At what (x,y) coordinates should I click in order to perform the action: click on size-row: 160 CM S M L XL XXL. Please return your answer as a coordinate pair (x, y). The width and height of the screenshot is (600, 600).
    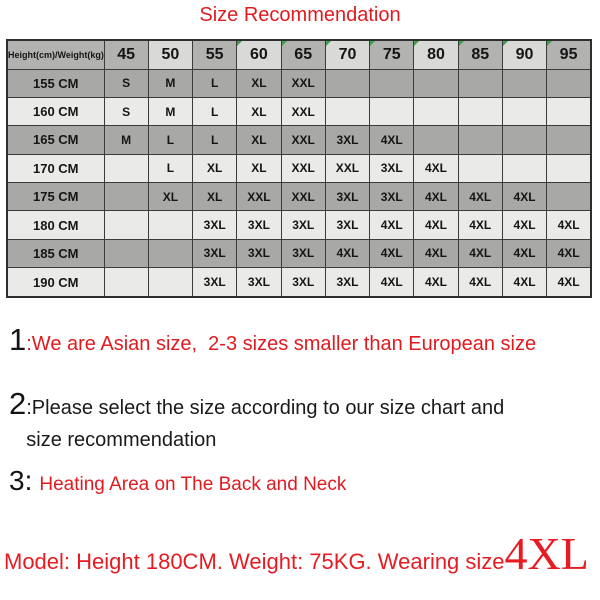
    Looking at the image, I should click on (299, 111).